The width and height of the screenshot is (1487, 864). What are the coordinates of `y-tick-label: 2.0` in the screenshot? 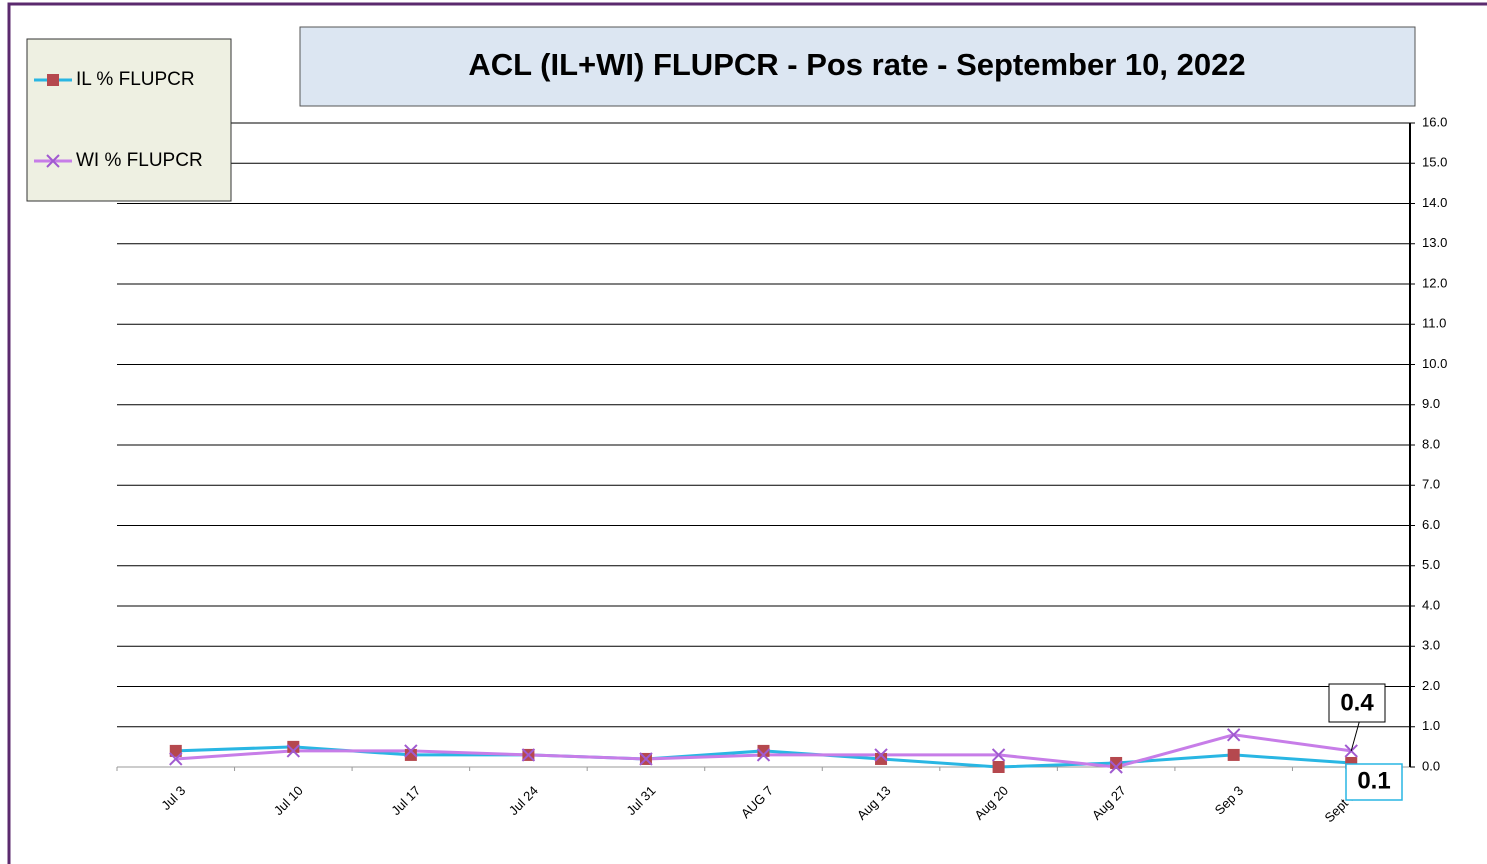 It's located at (1431, 685).